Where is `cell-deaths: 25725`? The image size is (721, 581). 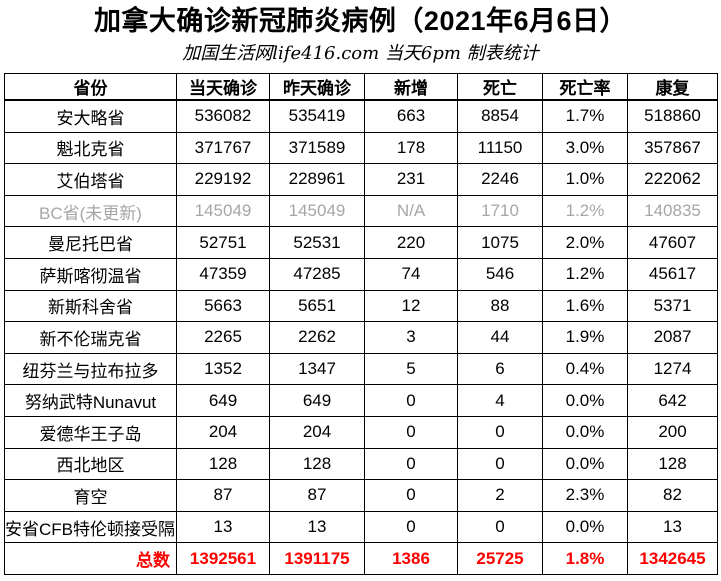 cell-deaths: 25725 is located at coordinates (500, 558).